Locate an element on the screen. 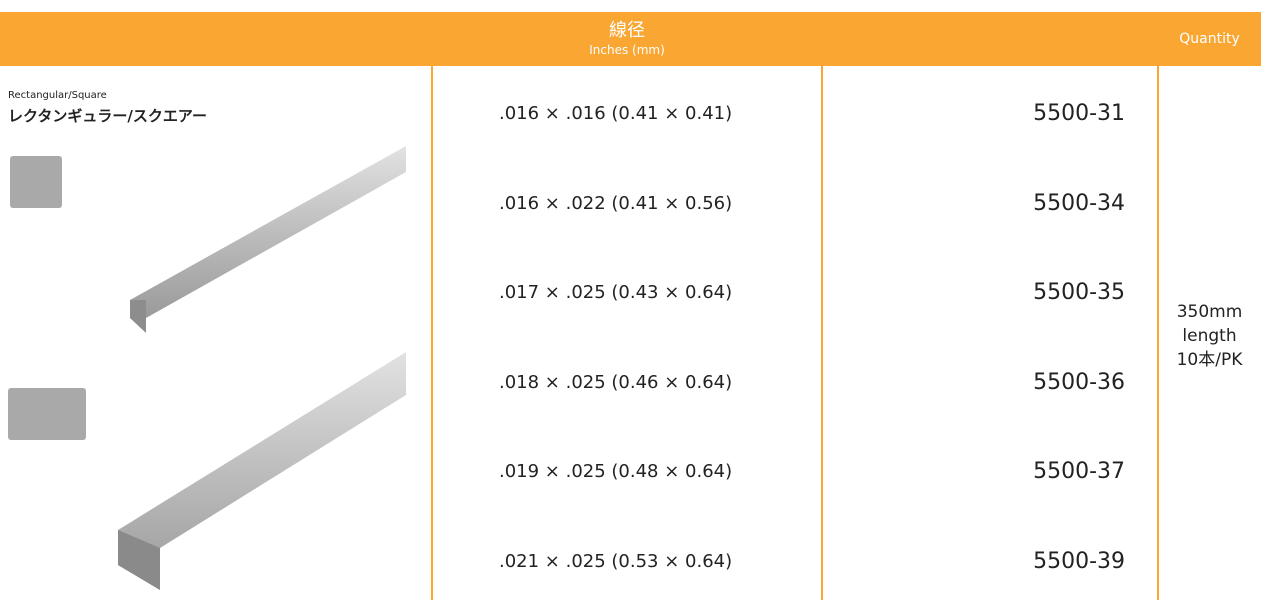 The image size is (1261, 600). wire-size: .017 × .025 (0.43 × 0.64) is located at coordinates (616, 293).